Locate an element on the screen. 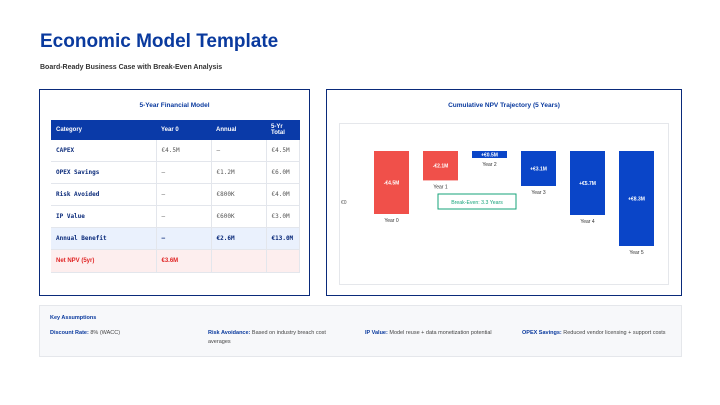 Image resolution: width=720 pixels, height=405 pixels. assumption-text: 8% (WACC) is located at coordinates (105, 333).